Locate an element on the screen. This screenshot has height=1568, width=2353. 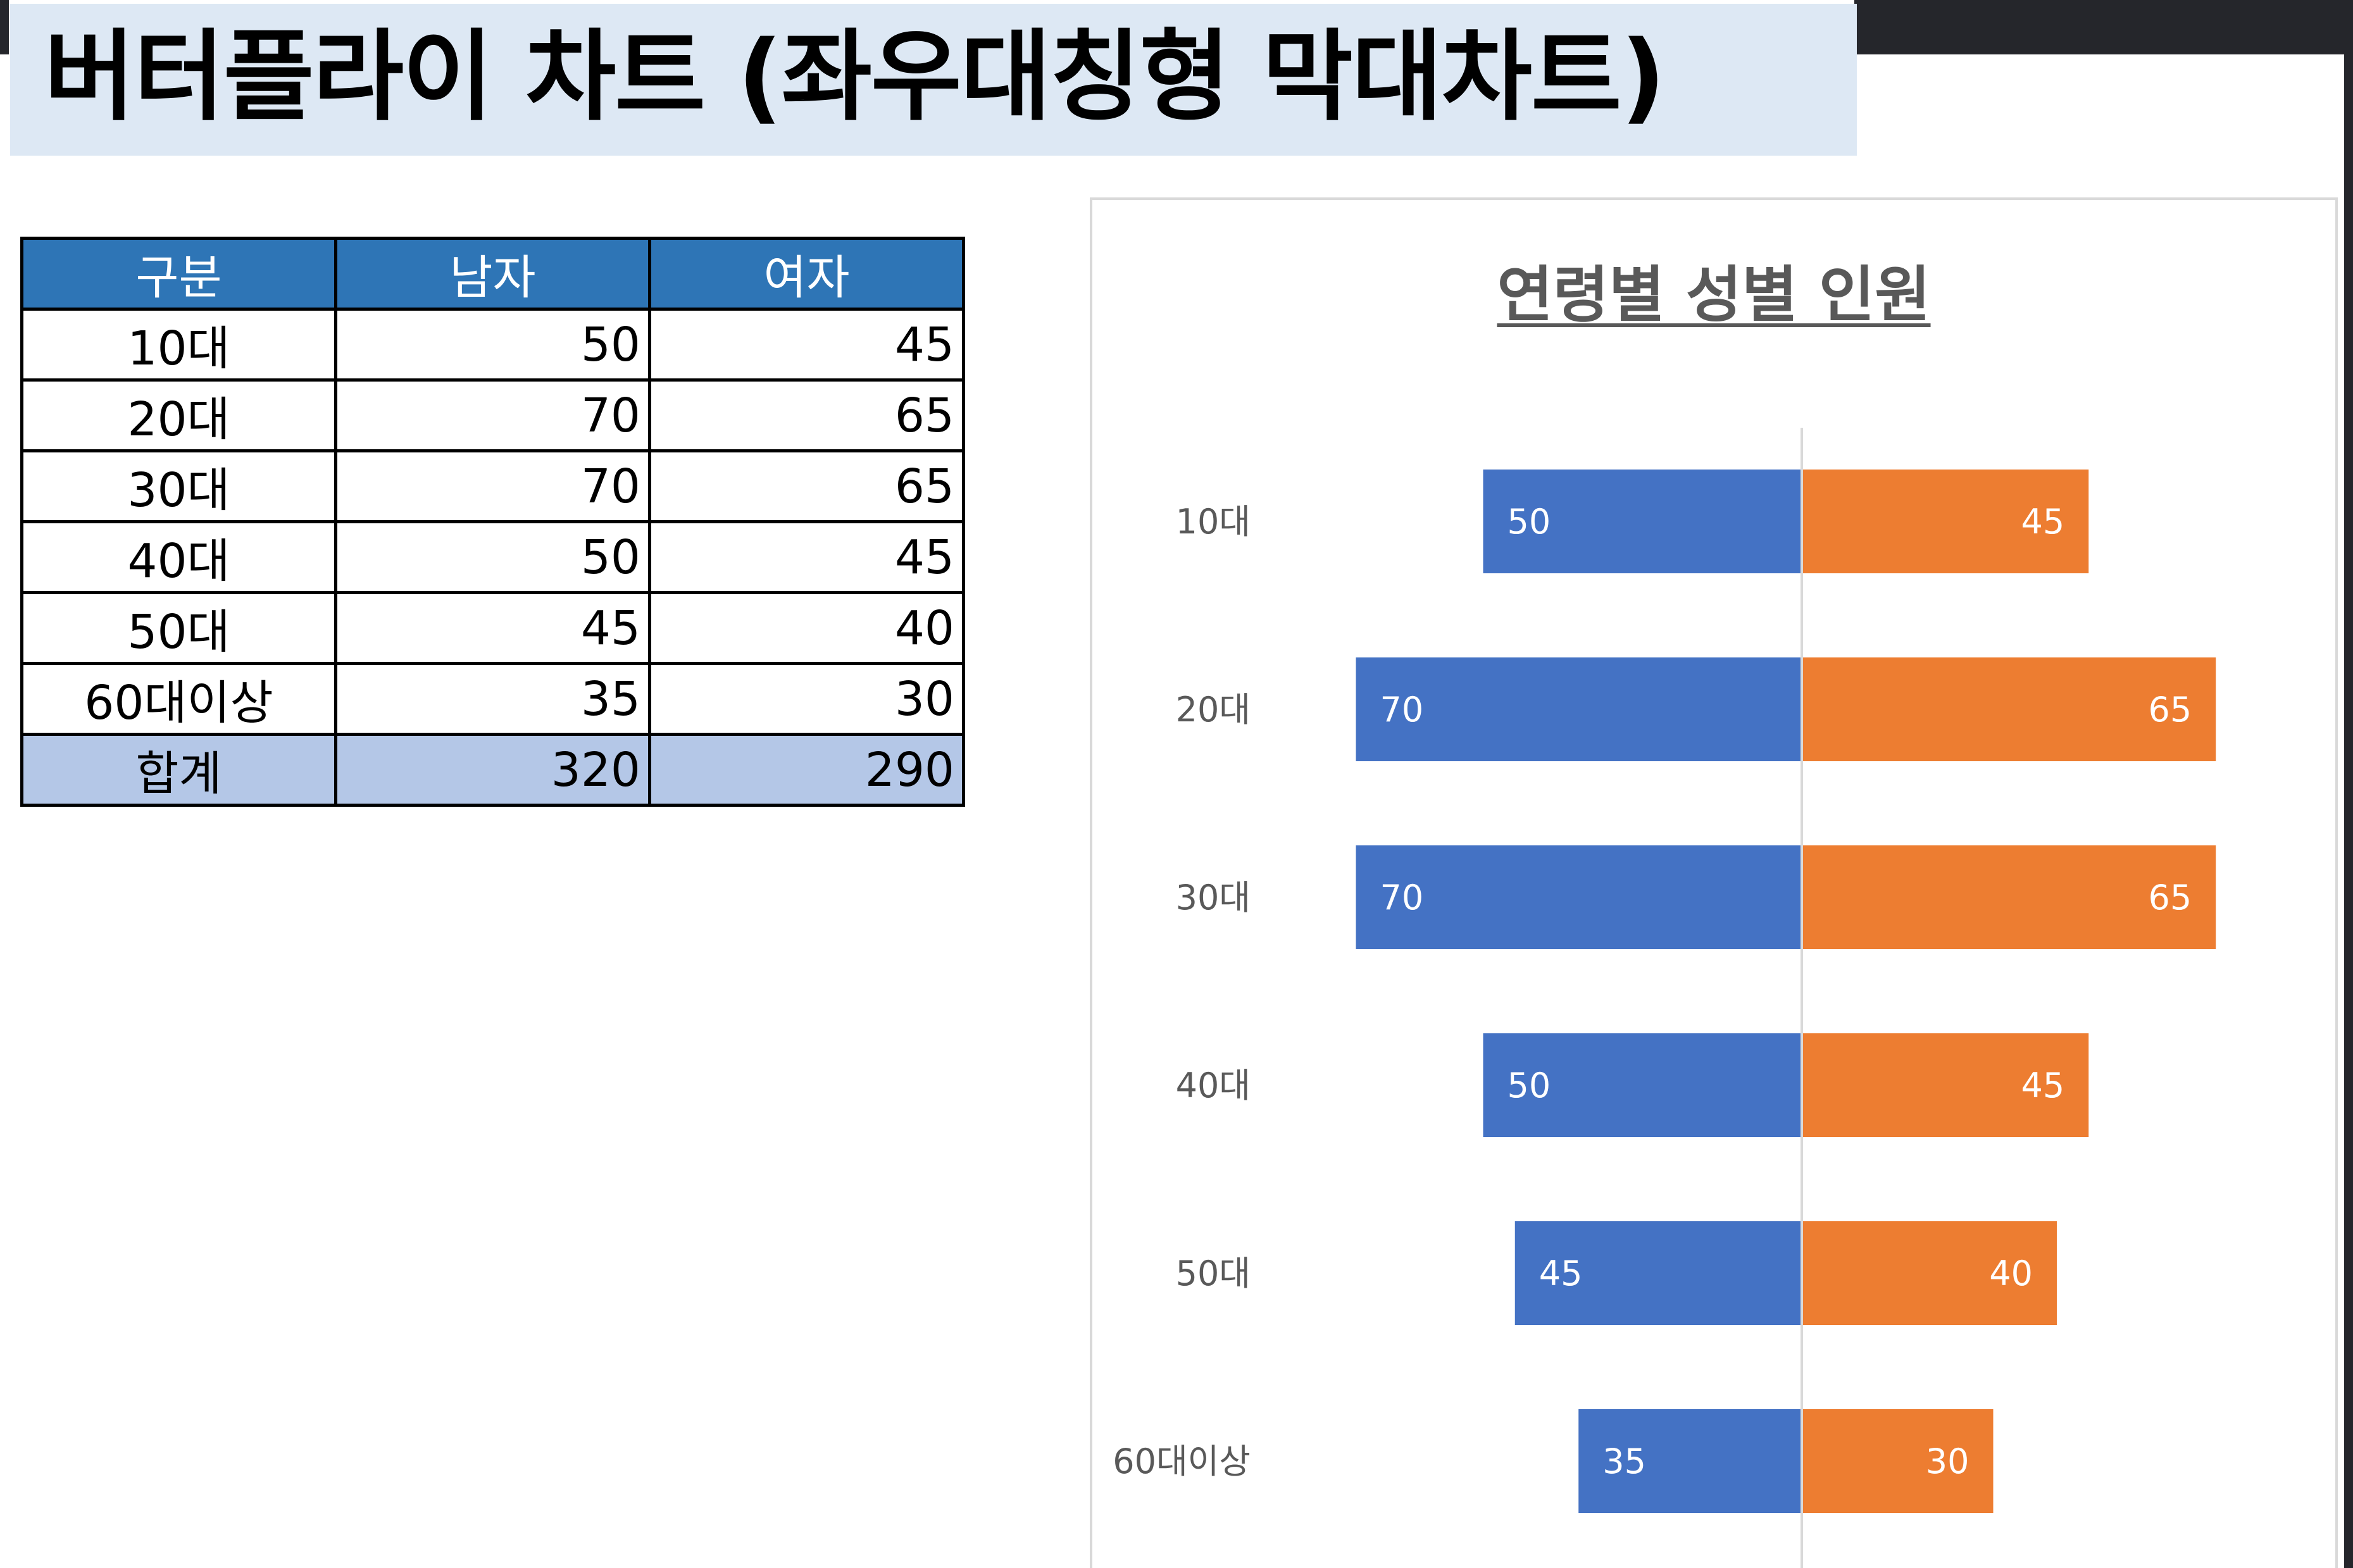
window-frame-top is located at coordinates (2103, 27).